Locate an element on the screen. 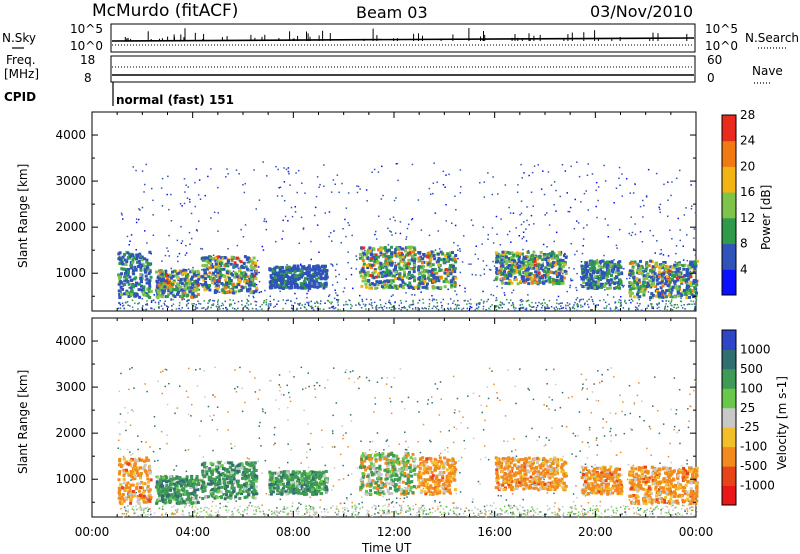  date-title: 03/Nov/2010 is located at coordinates (641, 11).